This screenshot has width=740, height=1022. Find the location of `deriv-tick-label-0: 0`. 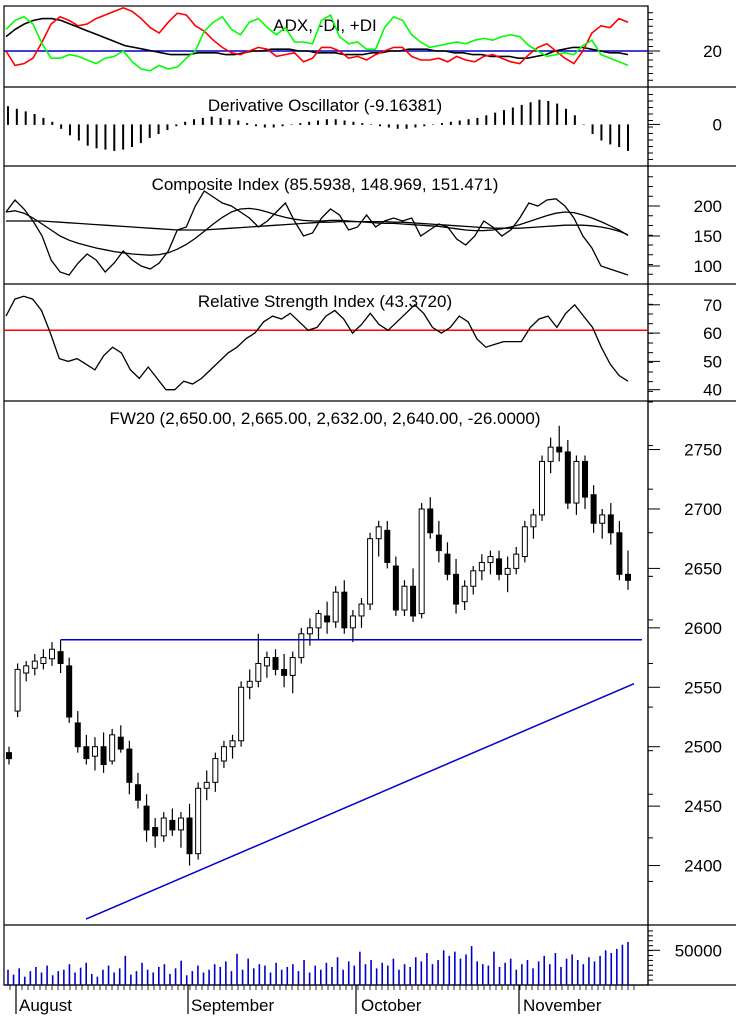

deriv-tick-label-0: 0 is located at coordinates (717, 124).